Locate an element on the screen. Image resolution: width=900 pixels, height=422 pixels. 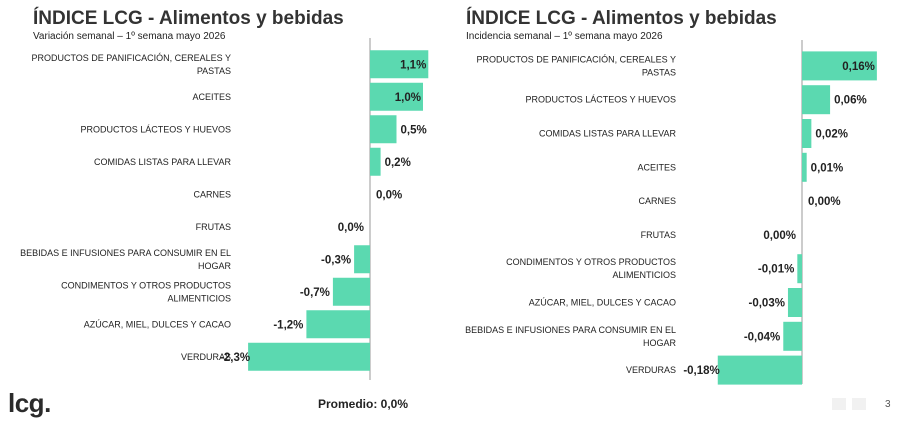
value-label: -0,04% is located at coordinates (762, 337).